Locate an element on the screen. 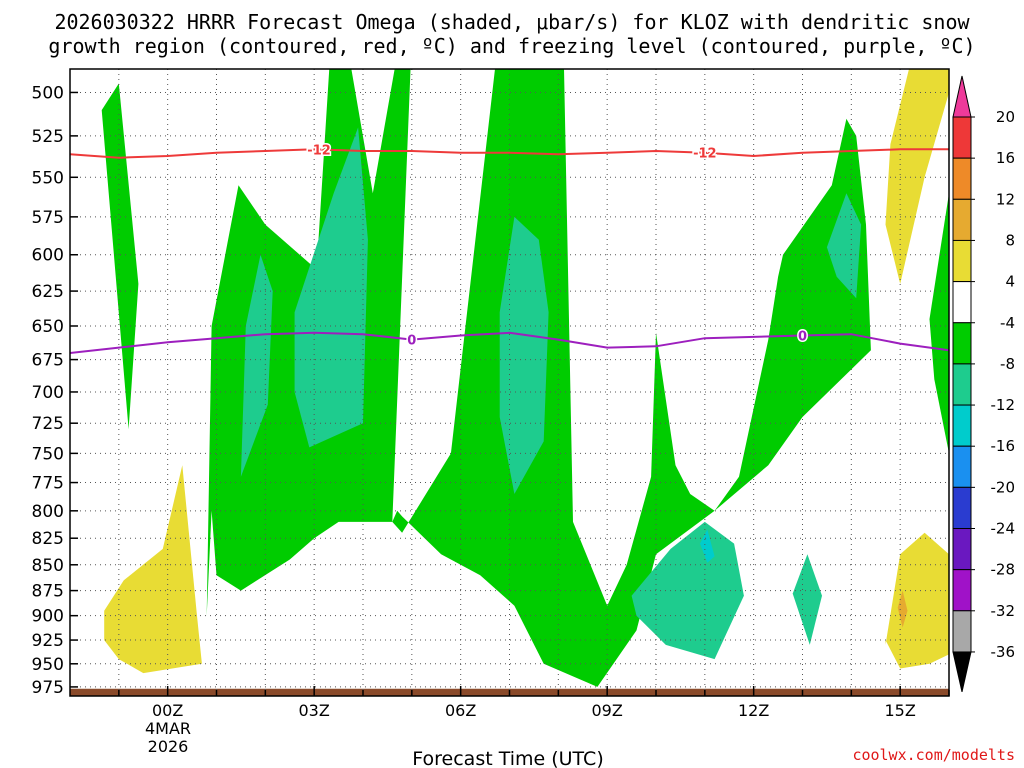 The width and height of the screenshot is (1024, 768). y-tick-label: 950 is located at coordinates (48, 665).